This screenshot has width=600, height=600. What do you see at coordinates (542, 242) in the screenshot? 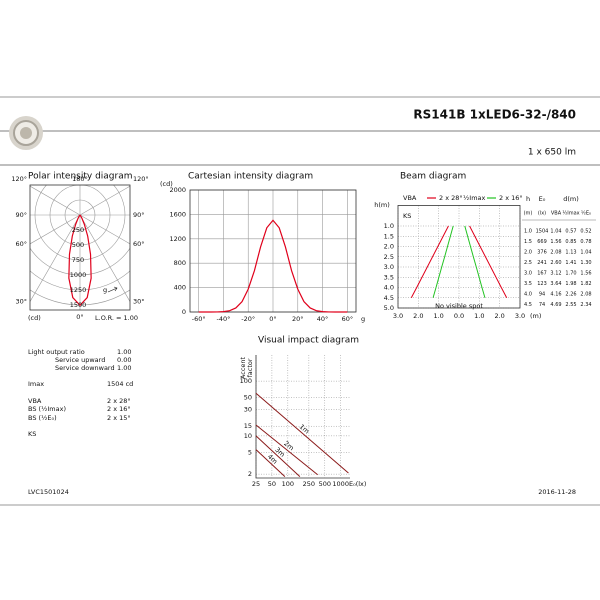
I see `table-cell: 669` at bounding box center [542, 242].